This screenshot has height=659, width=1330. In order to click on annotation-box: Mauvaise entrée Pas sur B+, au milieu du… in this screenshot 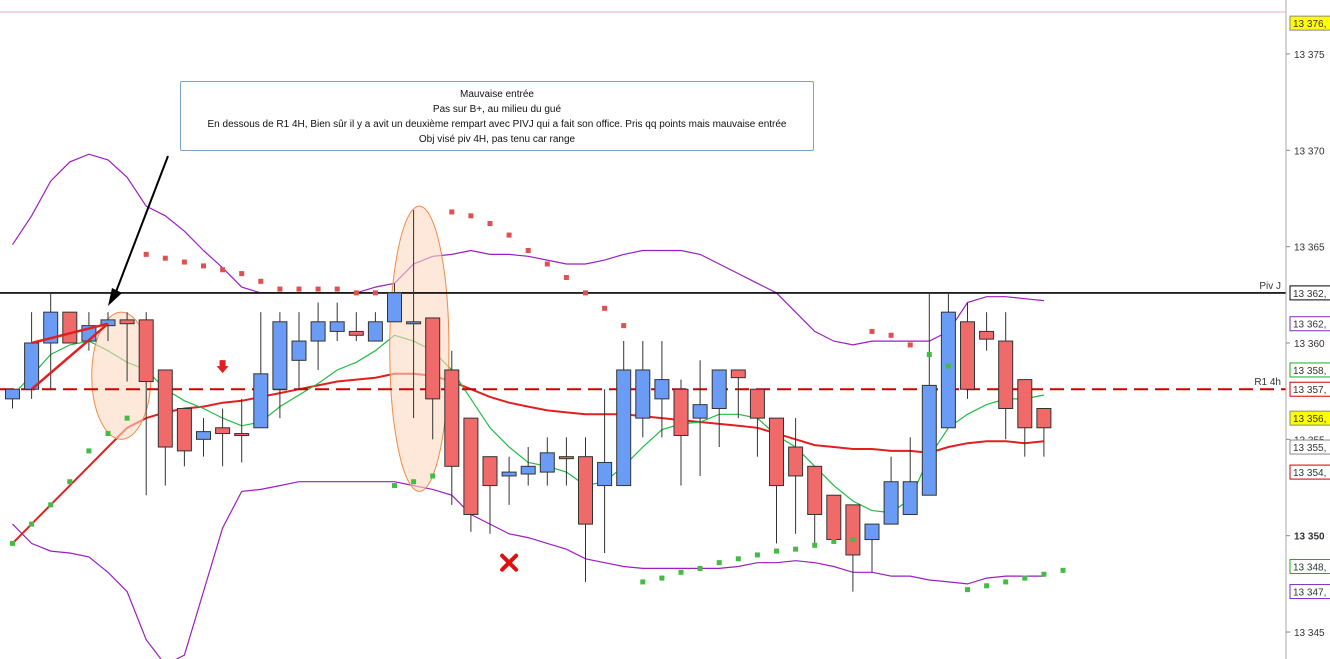, I will do `click(497, 116)`.